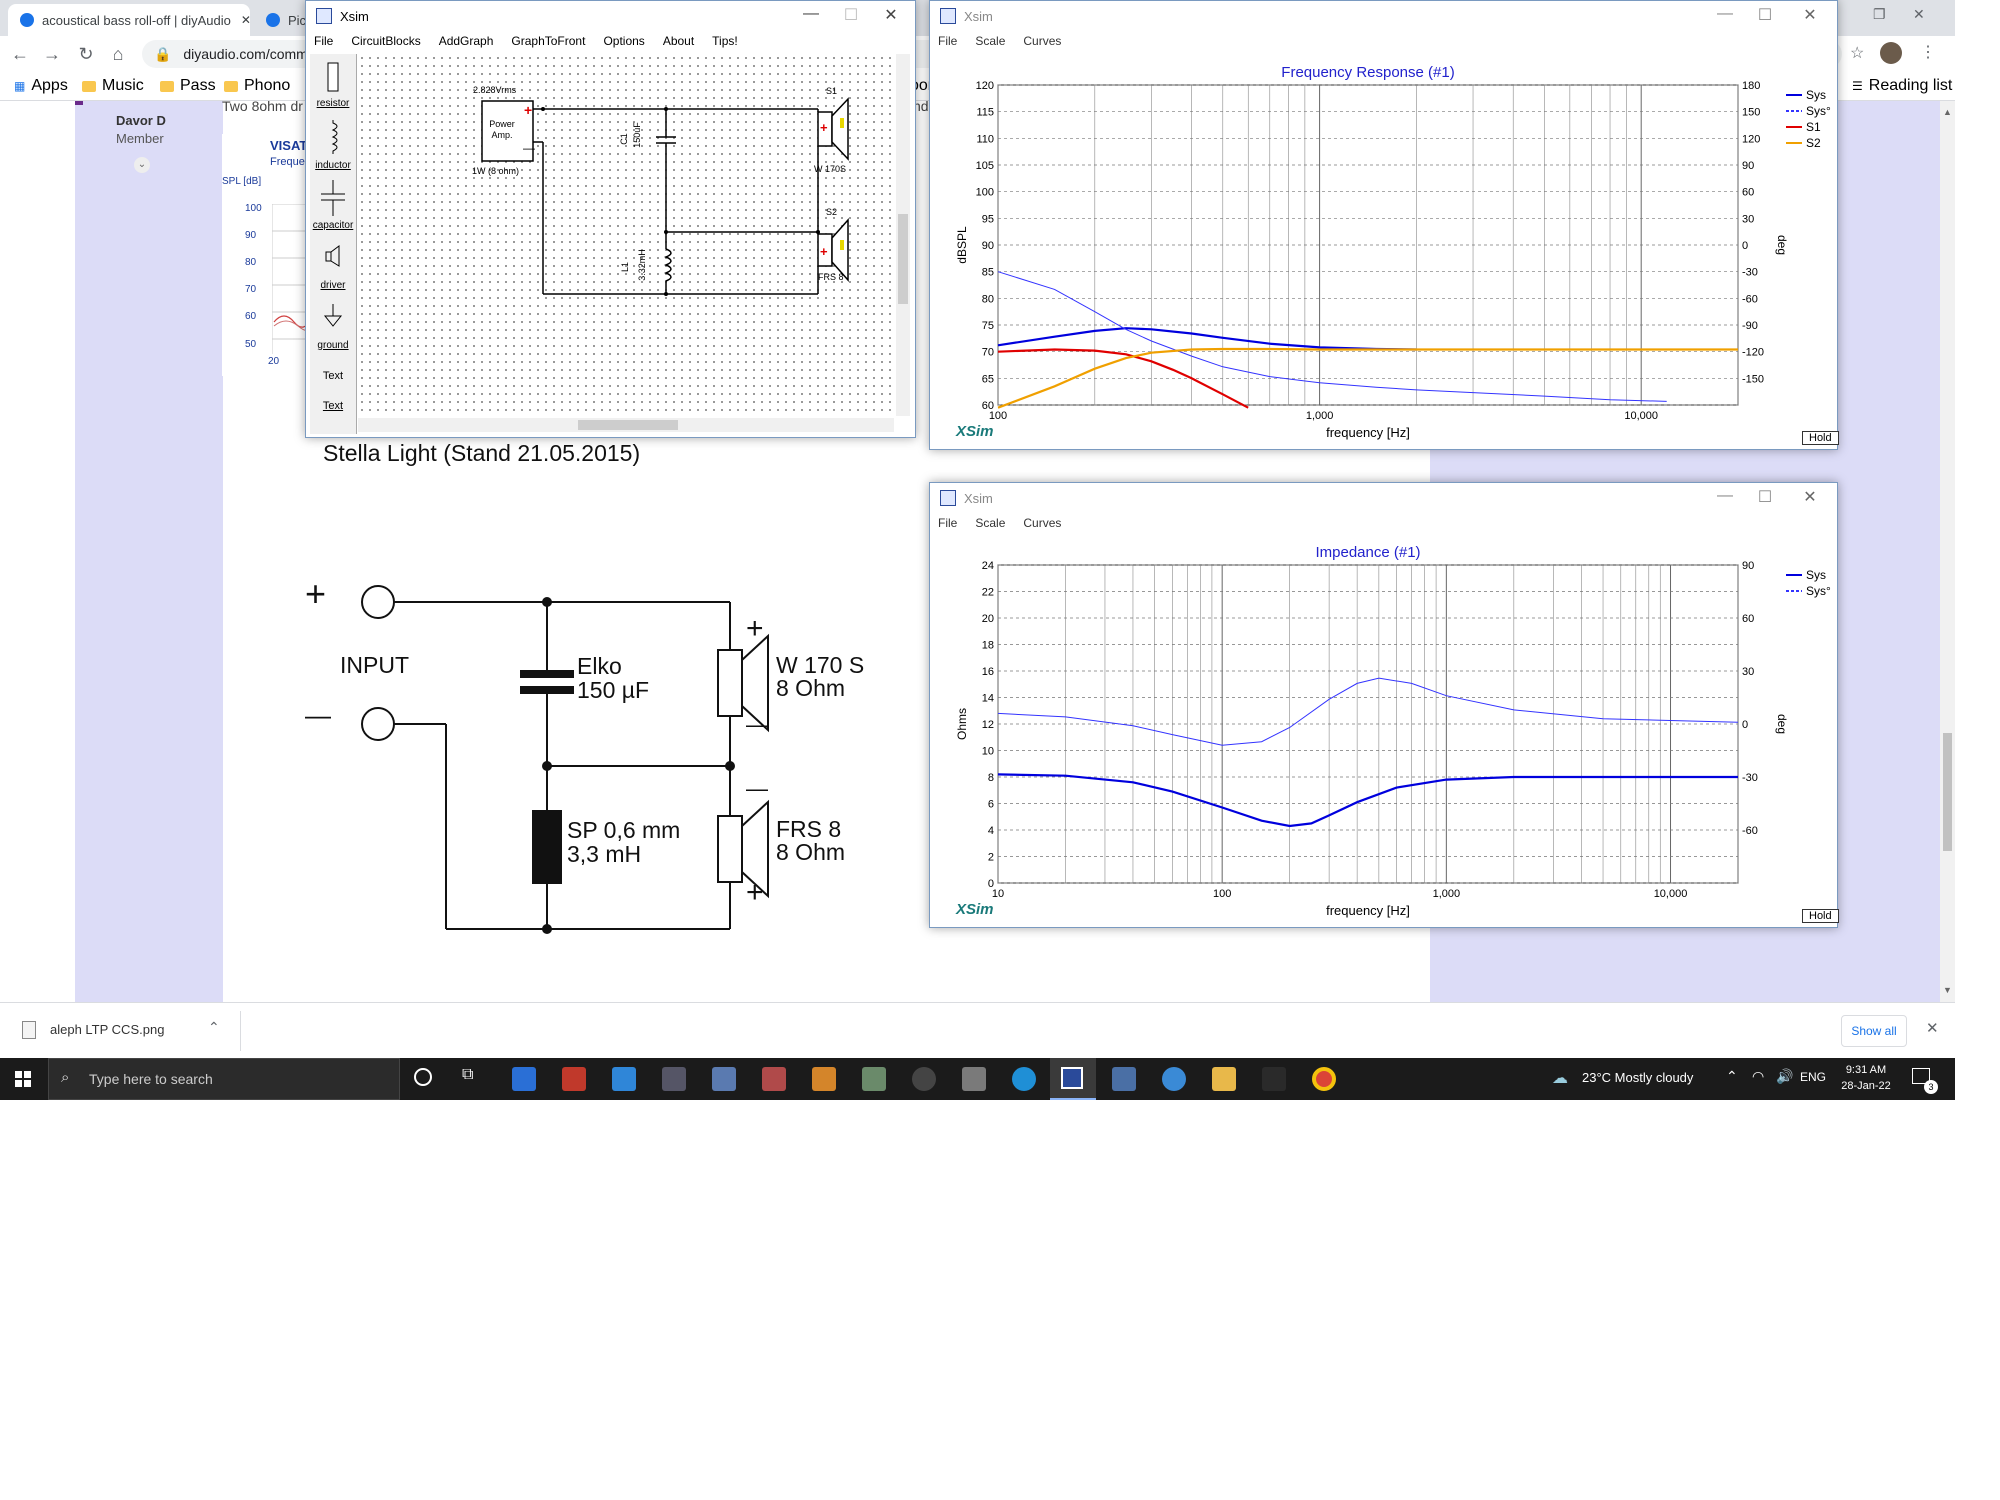 This screenshot has width=2000, height=1500. I want to click on forward-icon: →, so click(52, 54).